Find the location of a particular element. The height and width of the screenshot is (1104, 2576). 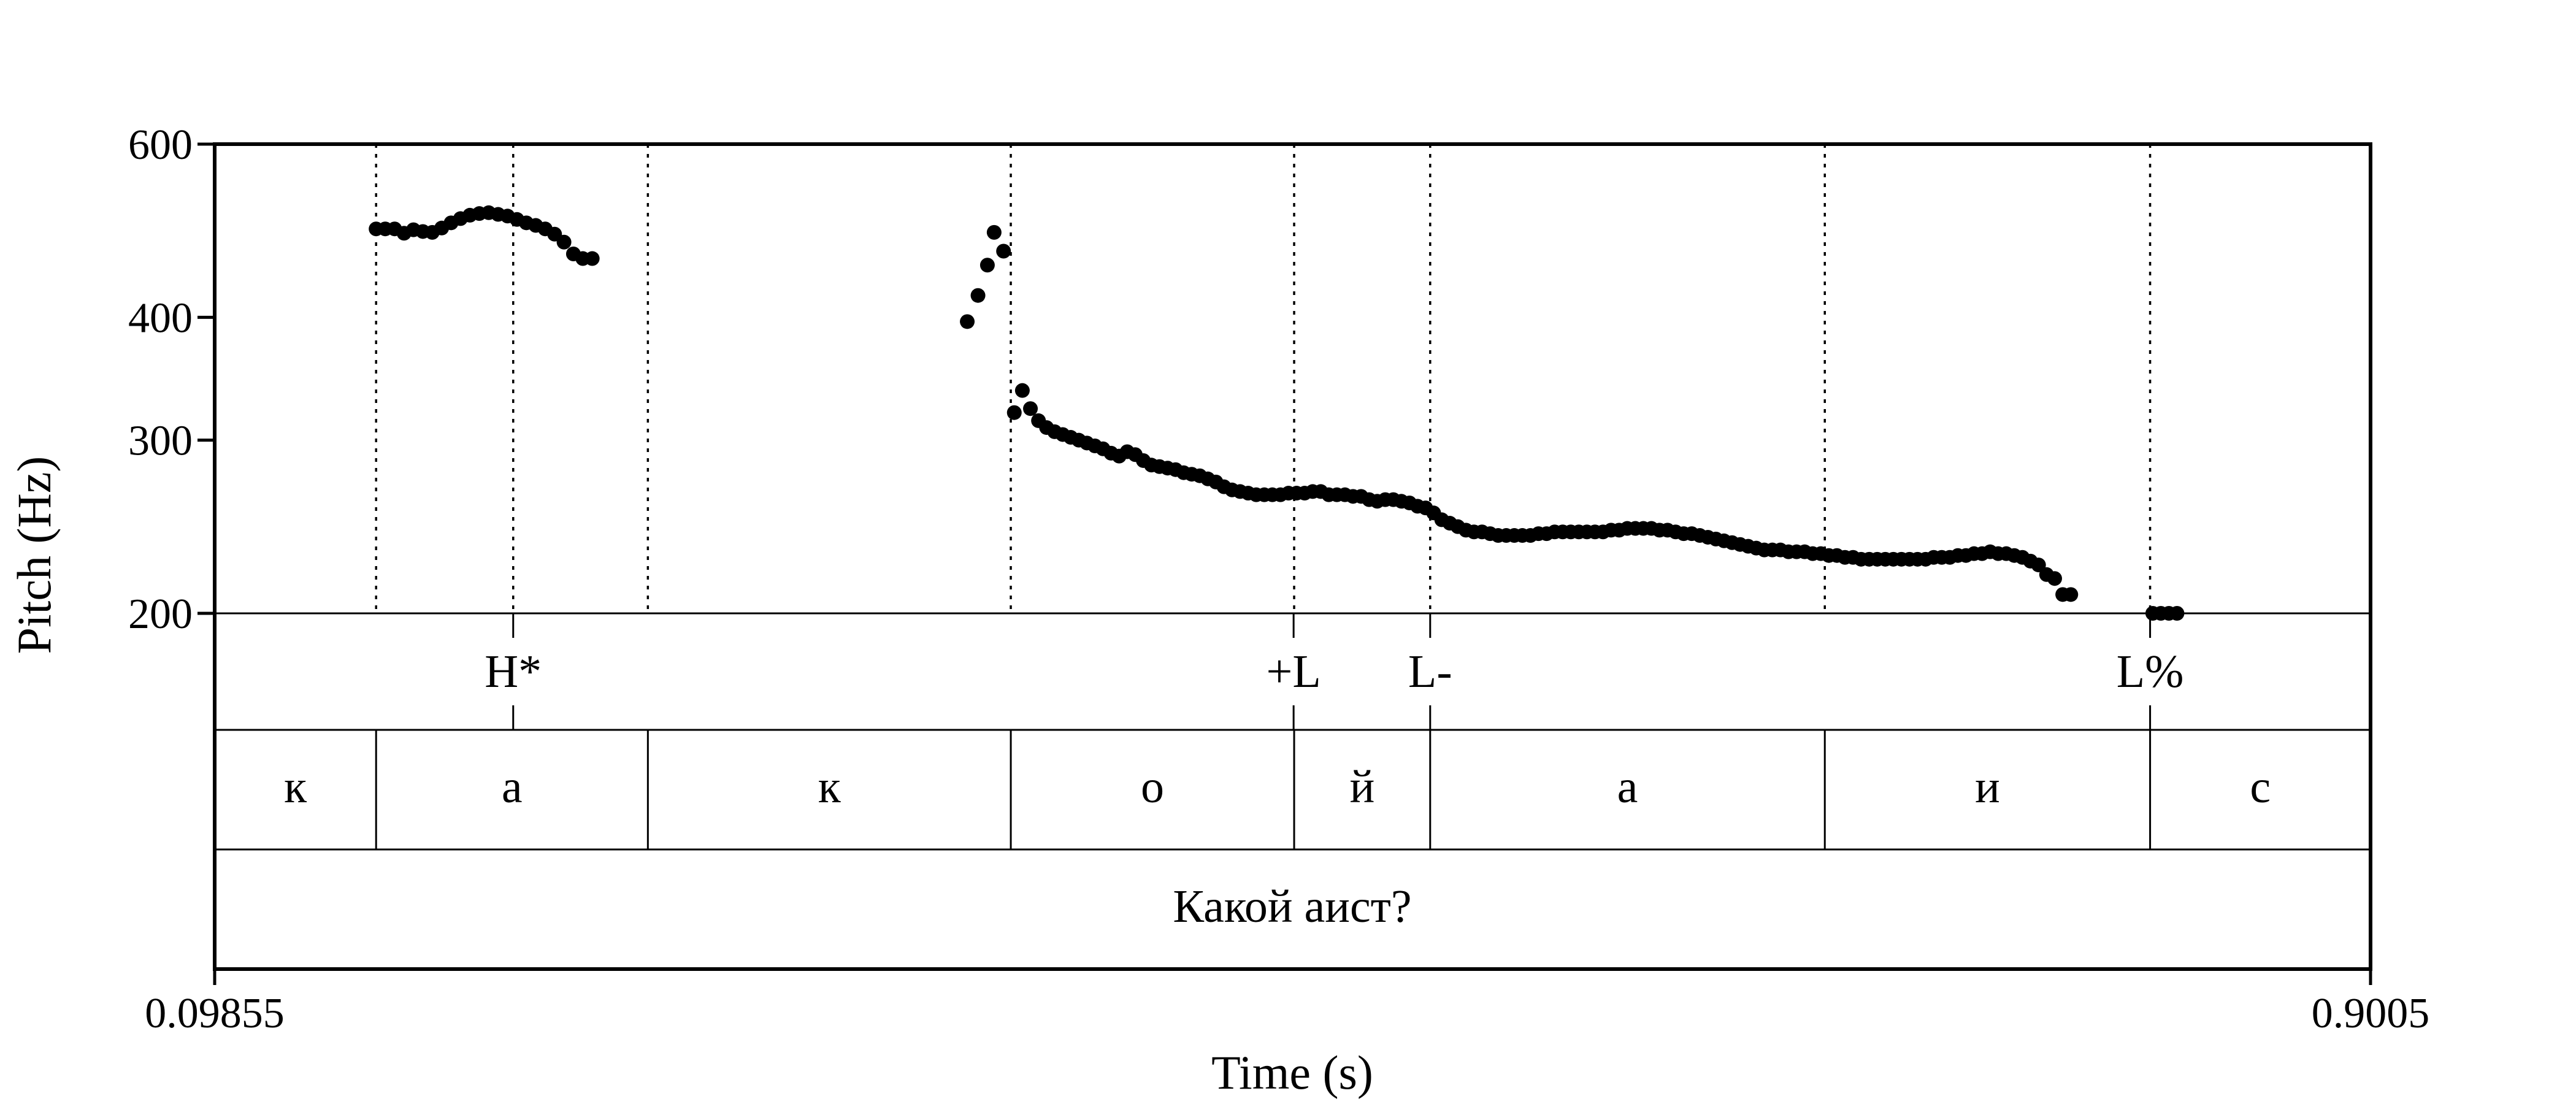

y-tick-label-400: 400 is located at coordinates (160, 318).